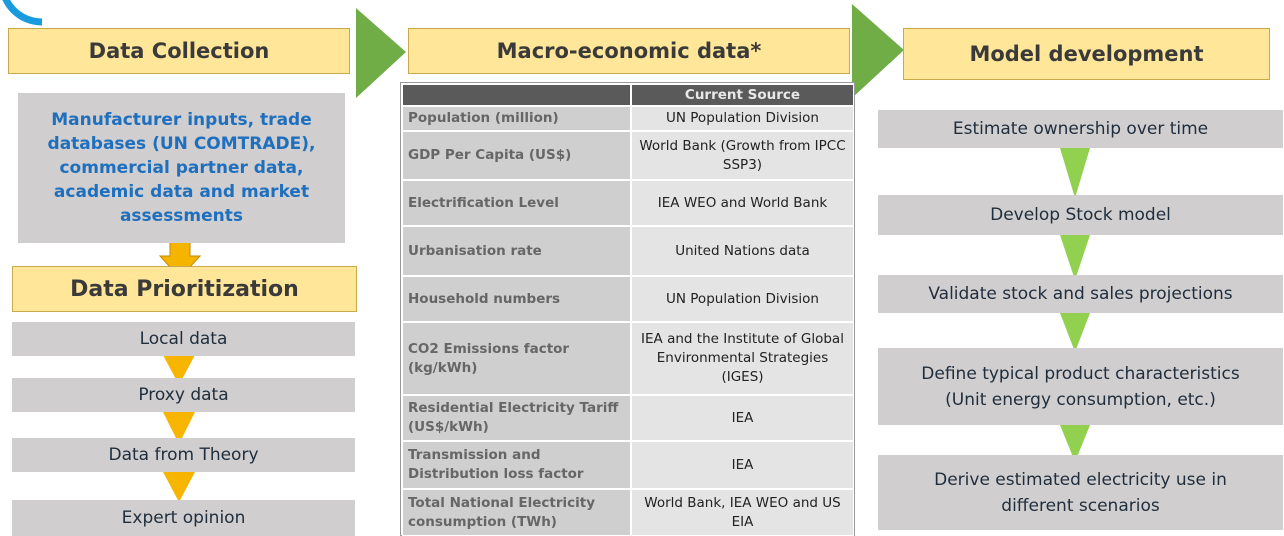 The height and width of the screenshot is (536, 1284). I want to click on header-blank, so click(516, 95).